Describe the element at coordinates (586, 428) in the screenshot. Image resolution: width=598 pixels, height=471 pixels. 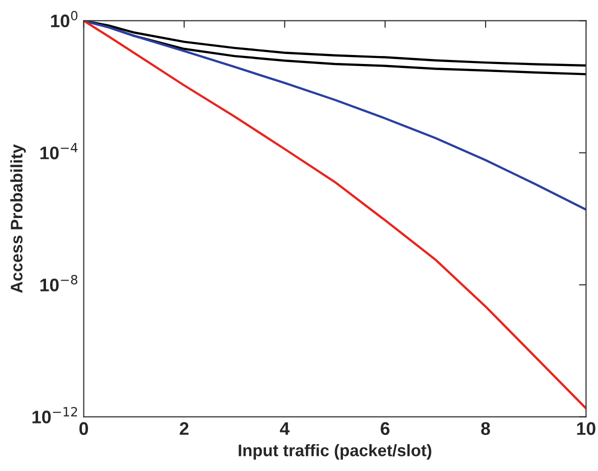
I see `x-tick-label: 10` at that location.